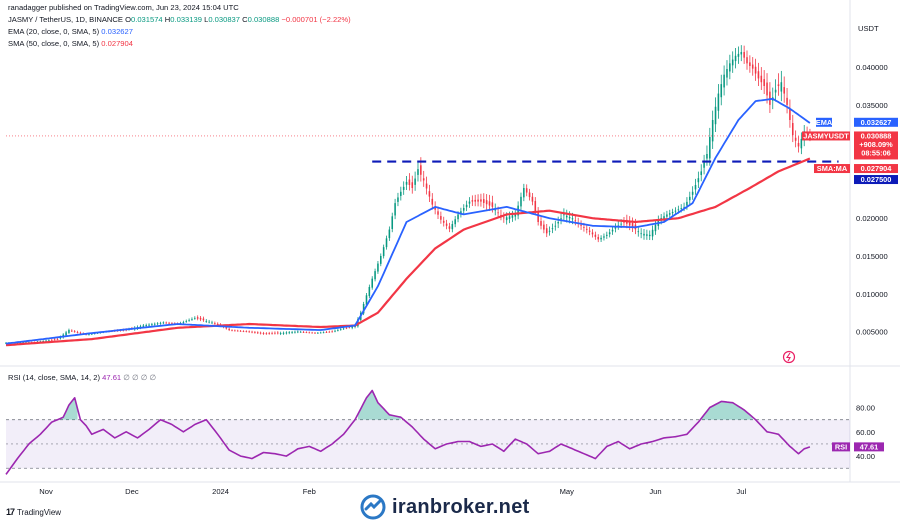 This screenshot has height=524, width=900. What do you see at coordinates (876, 152) in the screenshot?
I see `symbol-countdown-text: 08:55:06` at bounding box center [876, 152].